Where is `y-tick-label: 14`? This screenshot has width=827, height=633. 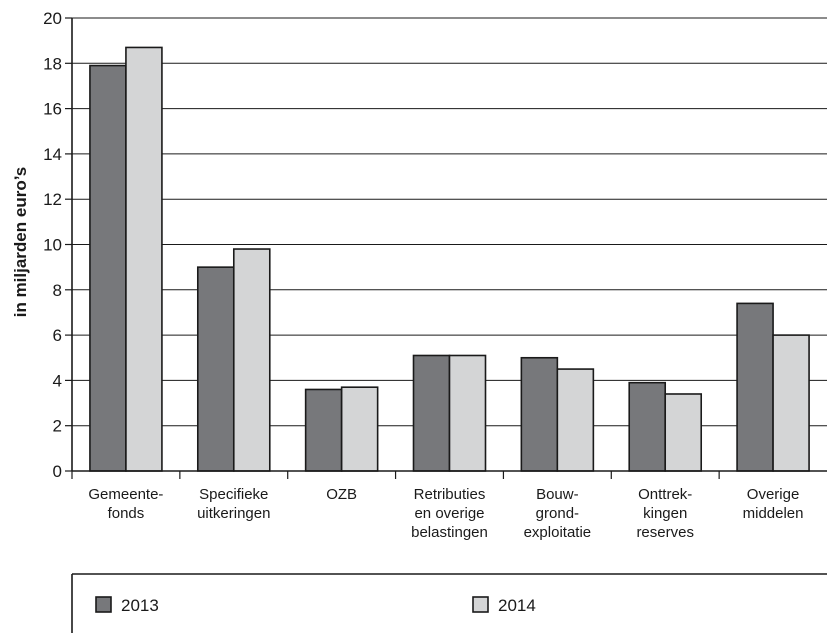
y-tick-label: 14 is located at coordinates (52, 154).